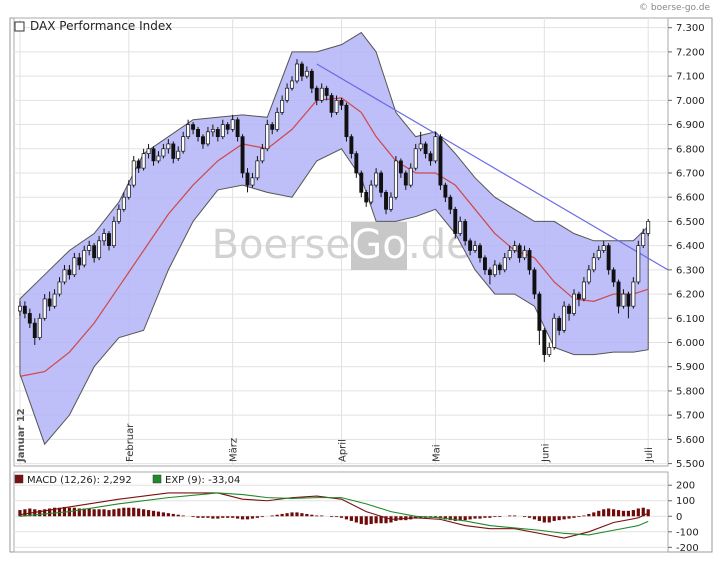  I want to click on x-tick-label: Februar, so click(130, 442).